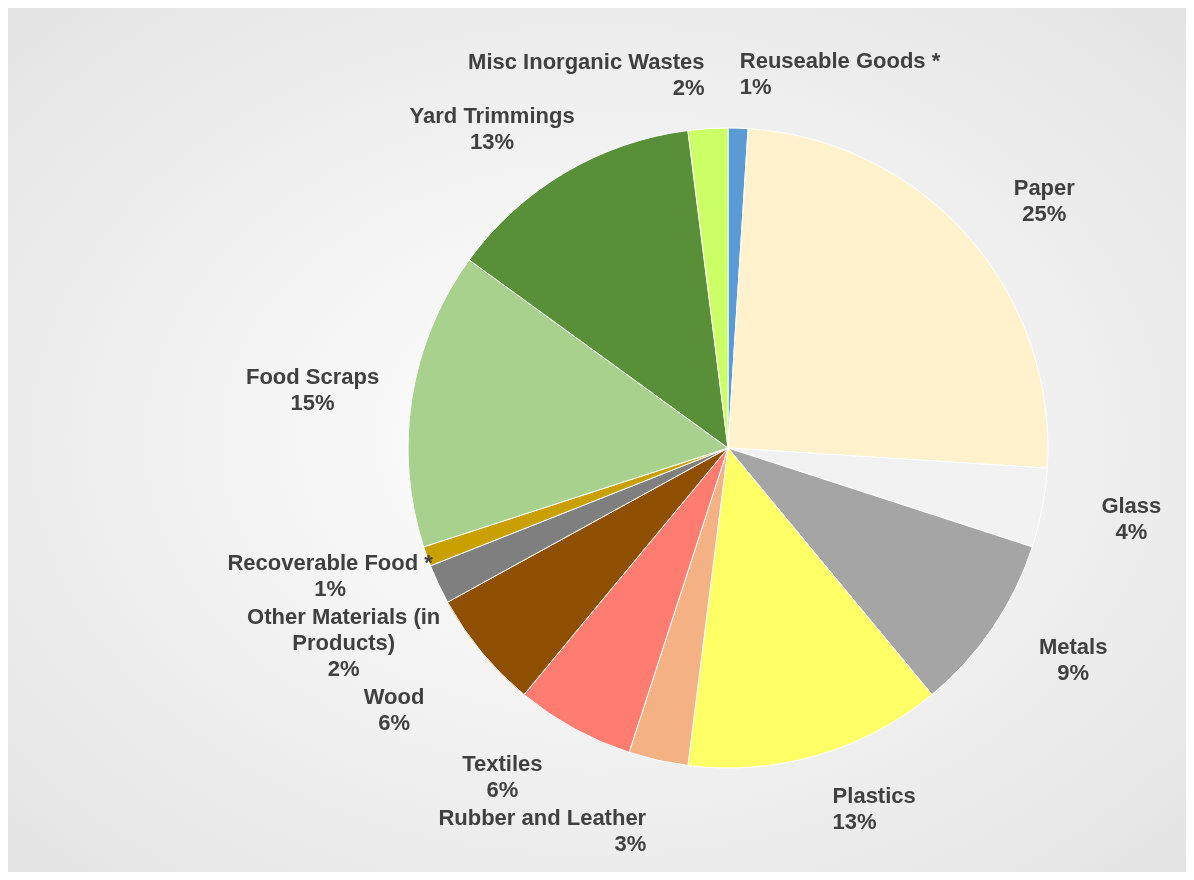 The height and width of the screenshot is (880, 1194). Describe the element at coordinates (840, 60) in the screenshot. I see `slice-label: Reuseable Goods *` at that location.